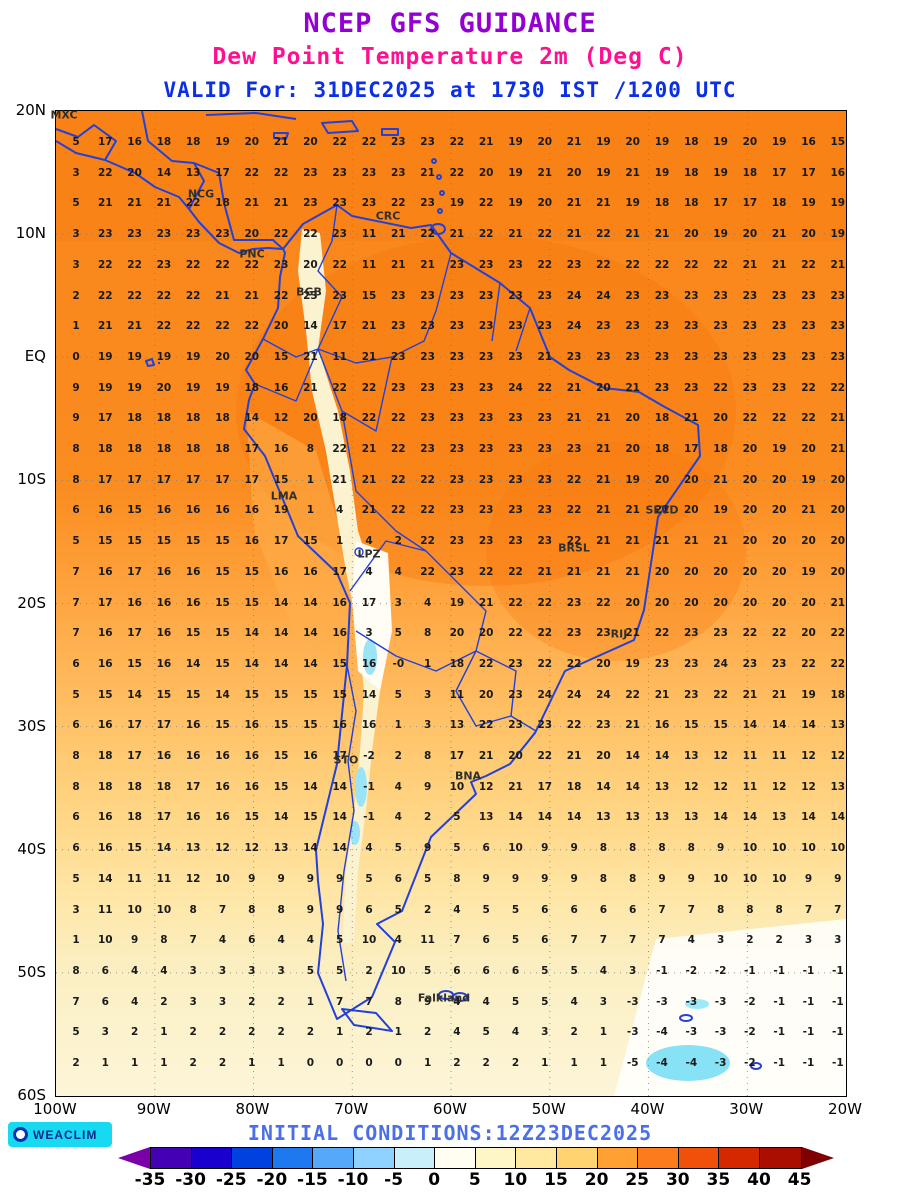  Describe the element at coordinates (31, 971) in the screenshot. I see `lat-label: 50S` at that location.